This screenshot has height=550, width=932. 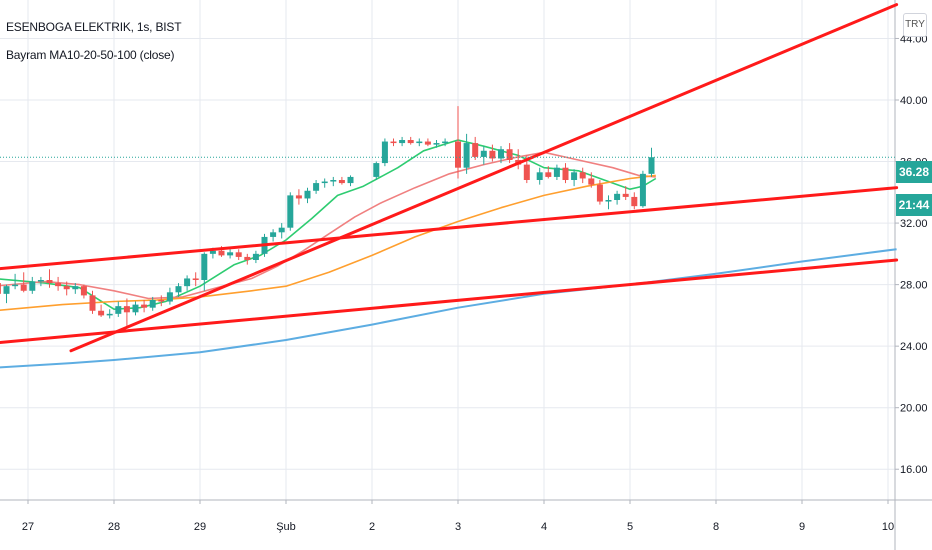 I want to click on price-tick-label: 28.00, so click(x=914, y=286).